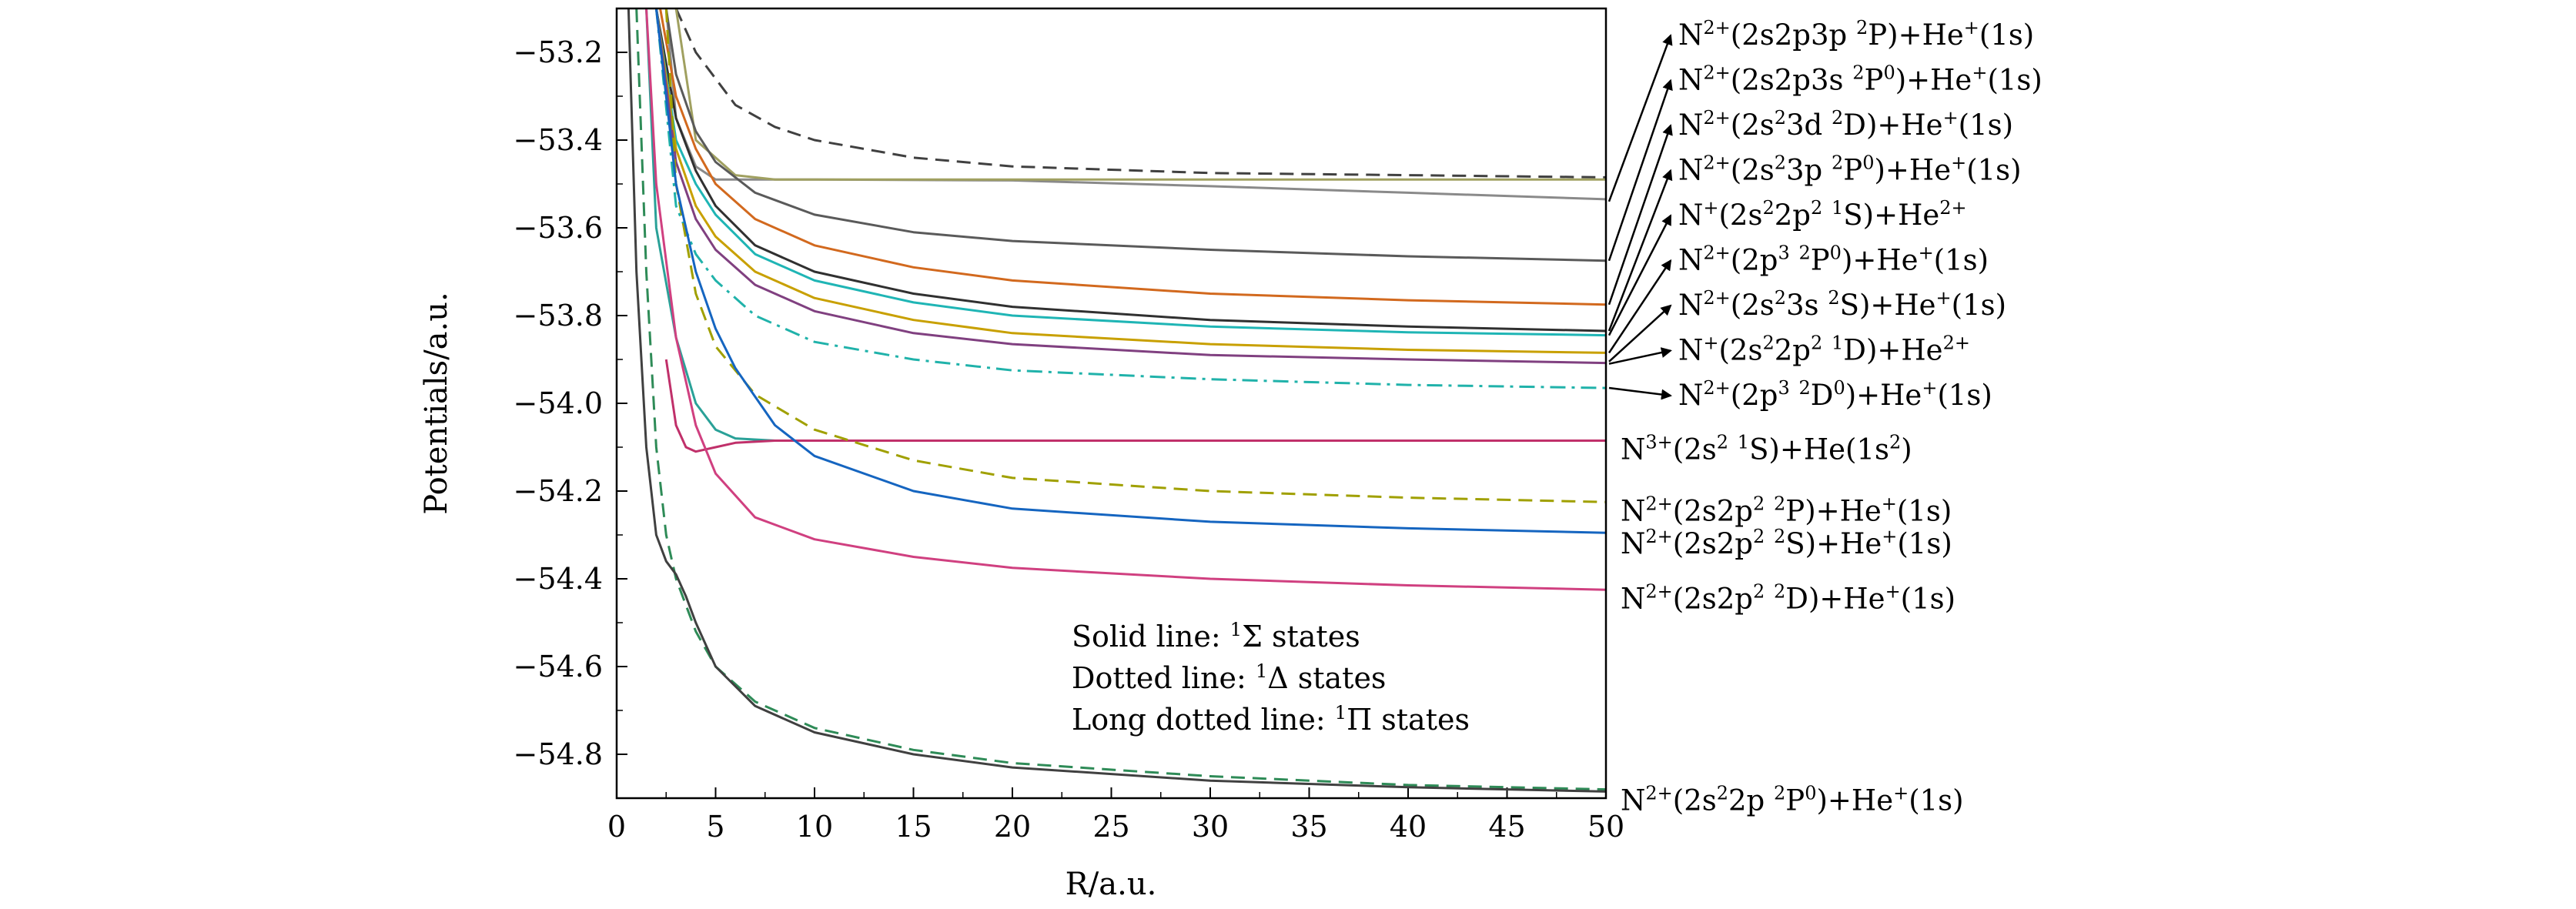  Describe the element at coordinates (1793, 799) in the screenshot. I see `state-label: N2+(2s22p 2P0)+He+(1s)` at that location.